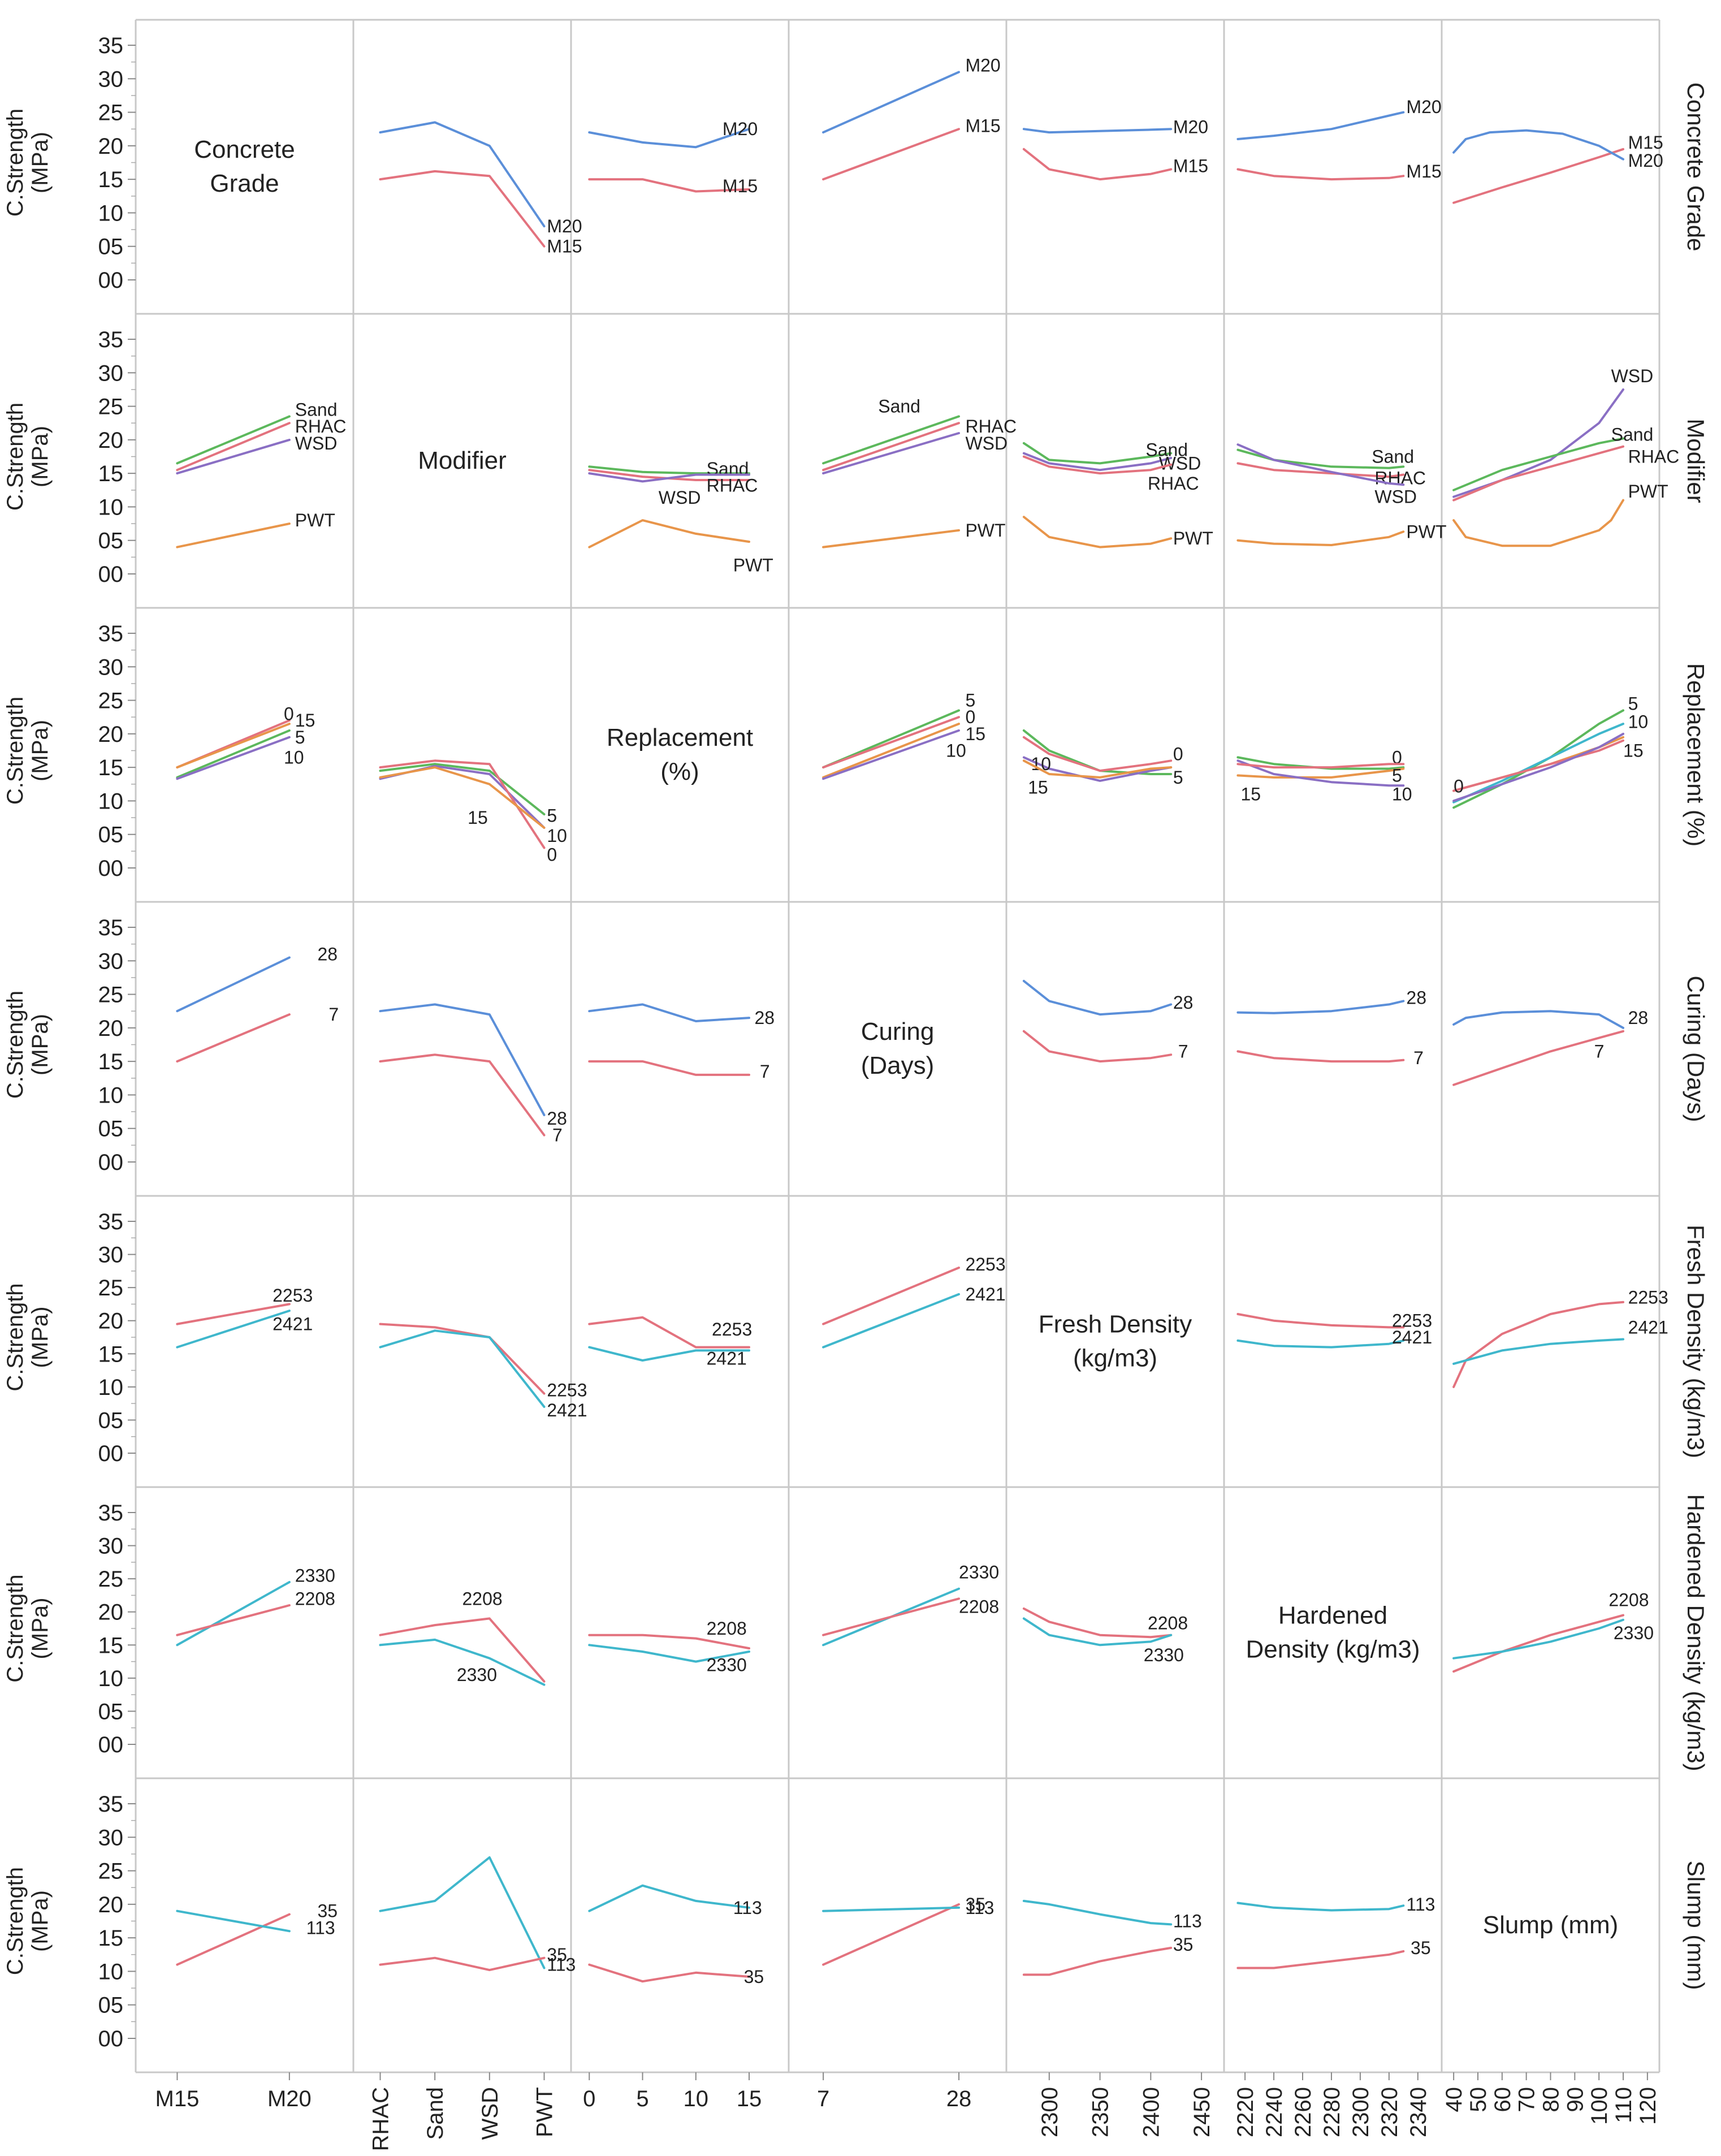  Describe the element at coordinates (462, 1637) in the screenshot. I see `cell-r5-c1: 2208 2330` at that location.